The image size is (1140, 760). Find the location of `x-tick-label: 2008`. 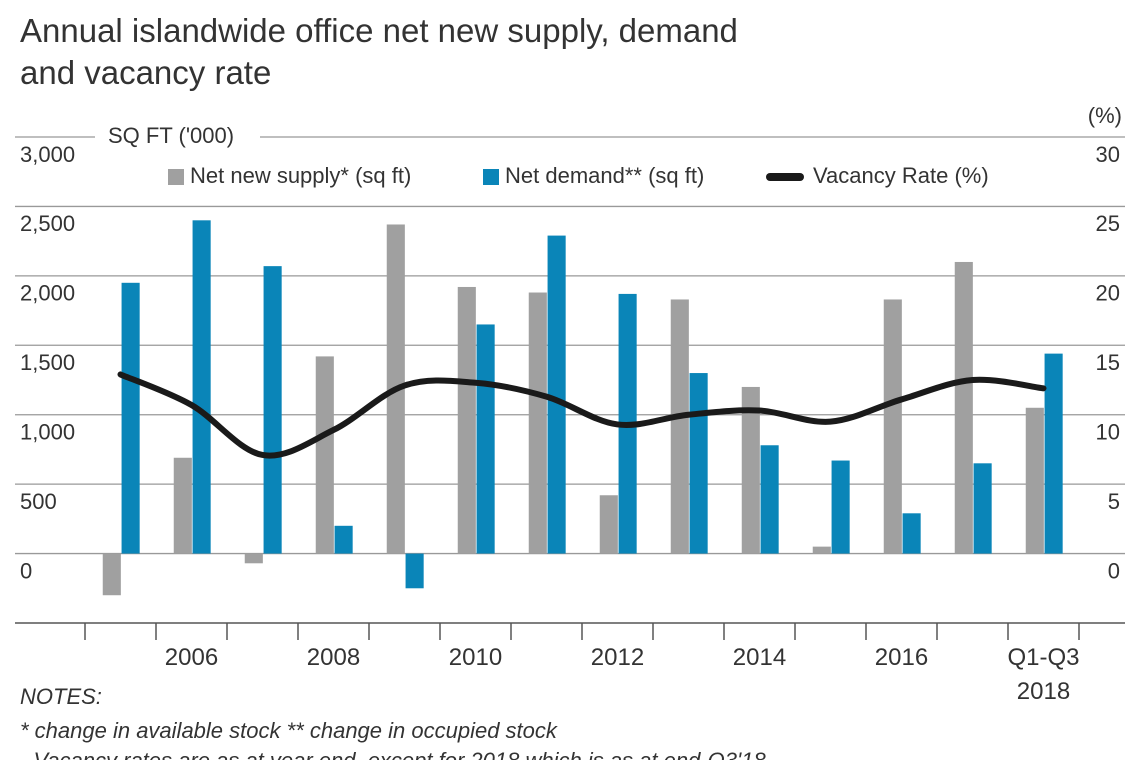

x-tick-label: 2008 is located at coordinates (333, 657).